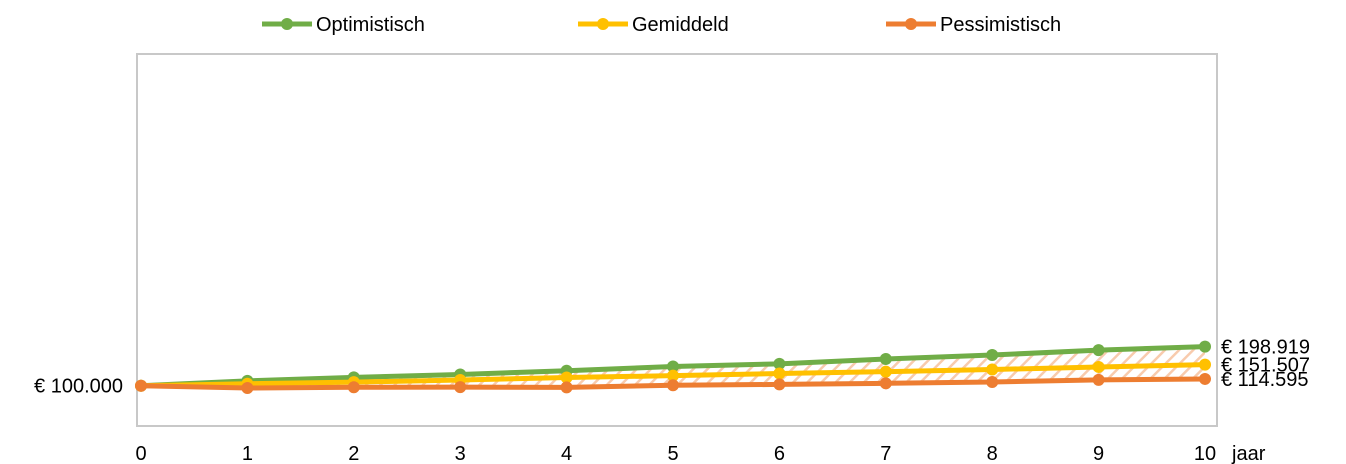 The height and width of the screenshot is (464, 1346). What do you see at coordinates (247, 453) in the screenshot?
I see `x-tick-label: 1` at bounding box center [247, 453].